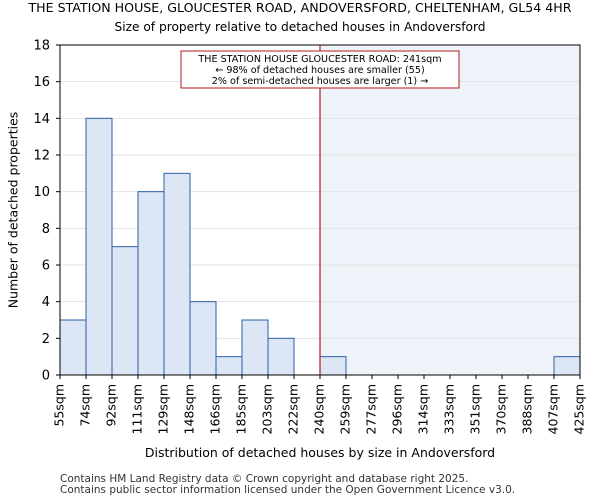 The image size is (600, 500). I want to click on y-tick-label: 16, so click(41, 82).